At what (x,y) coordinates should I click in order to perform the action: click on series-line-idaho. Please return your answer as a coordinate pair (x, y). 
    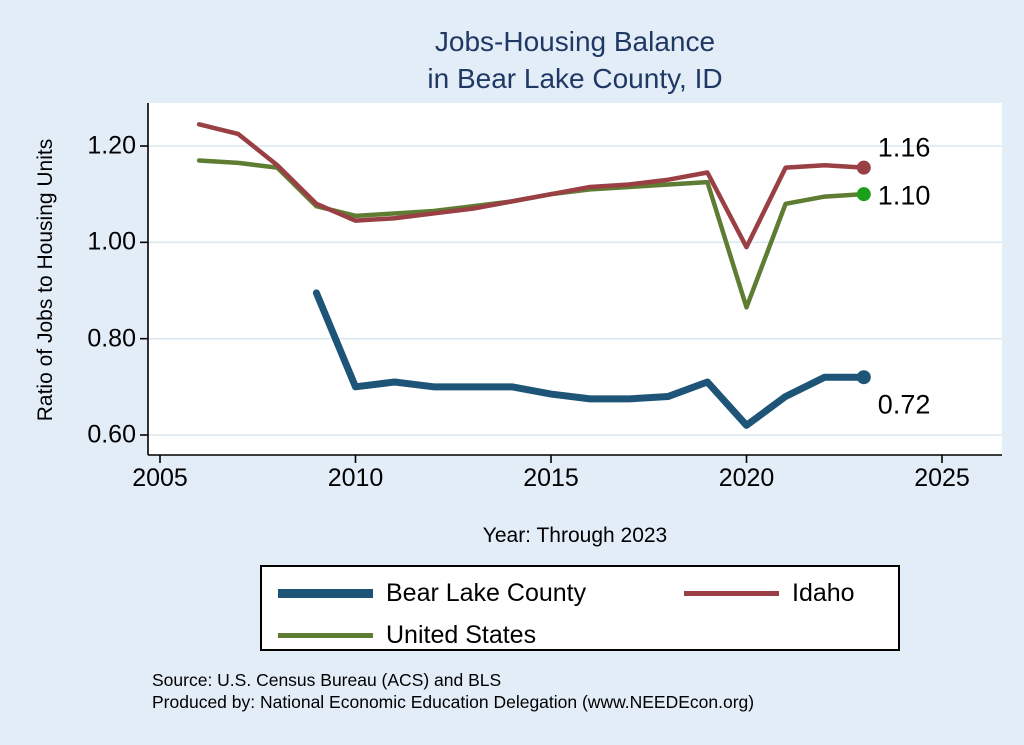
    Looking at the image, I should click on (531, 186).